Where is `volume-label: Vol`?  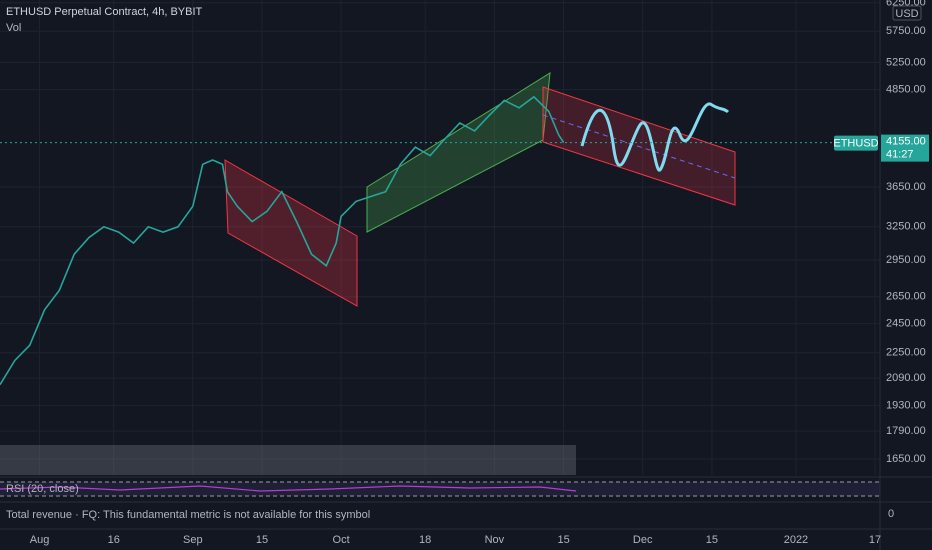
volume-label: Vol is located at coordinates (13, 28).